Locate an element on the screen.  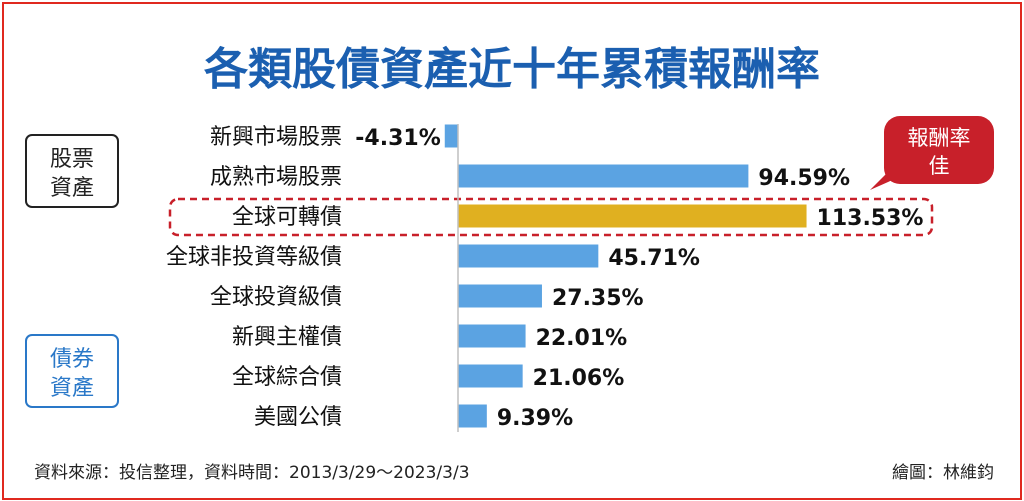
group-bond-assets: 債券 資產 is located at coordinates (72, 371).